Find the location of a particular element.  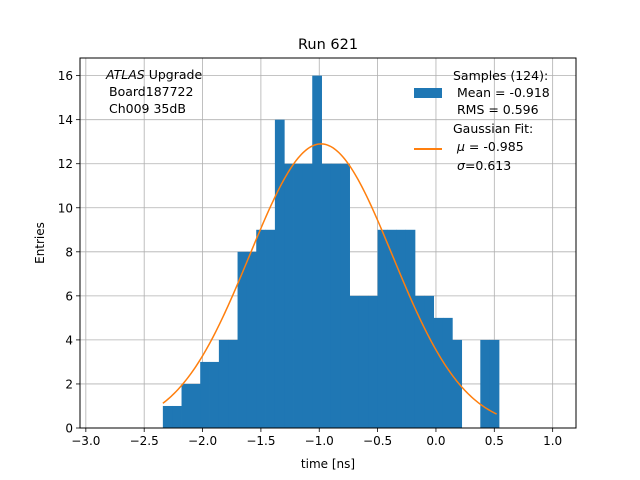

annotation-line-3: Ch009 35dB is located at coordinates (147, 108).